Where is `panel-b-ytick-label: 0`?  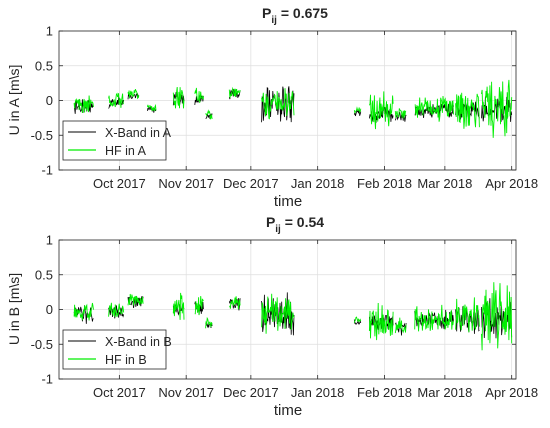 panel-b-ytick-label: 0 is located at coordinates (49, 309).